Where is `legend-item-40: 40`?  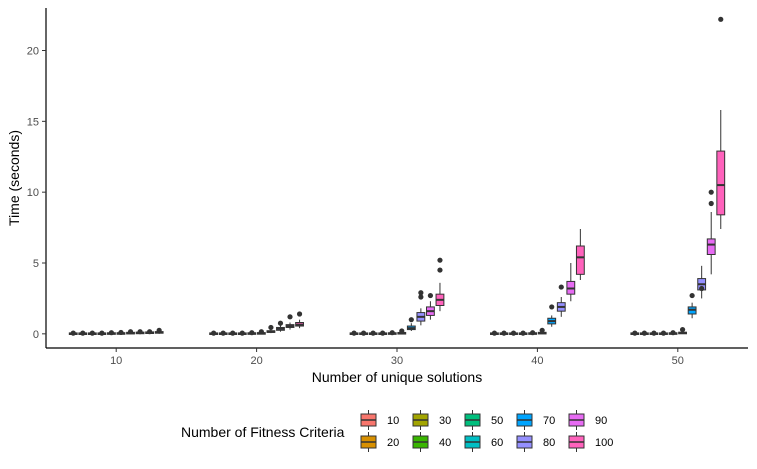 legend-item-40: 40 is located at coordinates (431, 442).